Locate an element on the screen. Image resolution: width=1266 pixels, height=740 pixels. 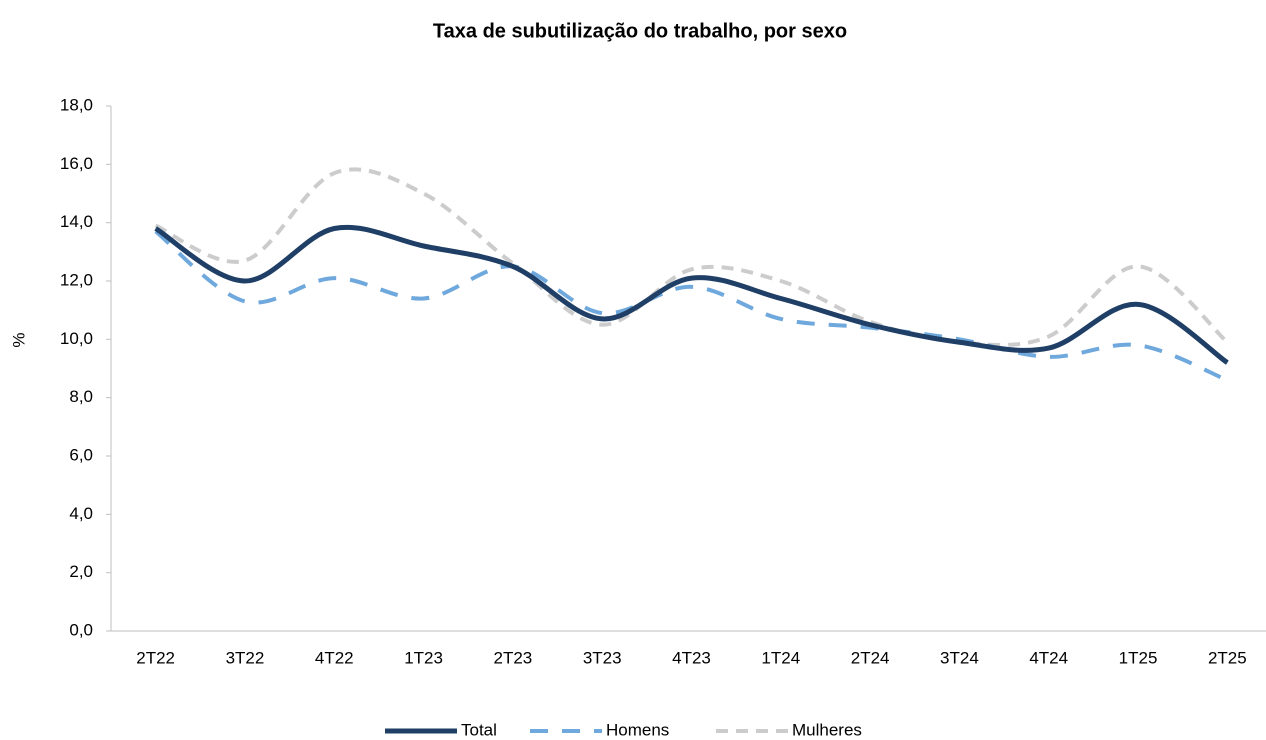
y-tick-label: 10,0 is located at coordinates (76, 338).